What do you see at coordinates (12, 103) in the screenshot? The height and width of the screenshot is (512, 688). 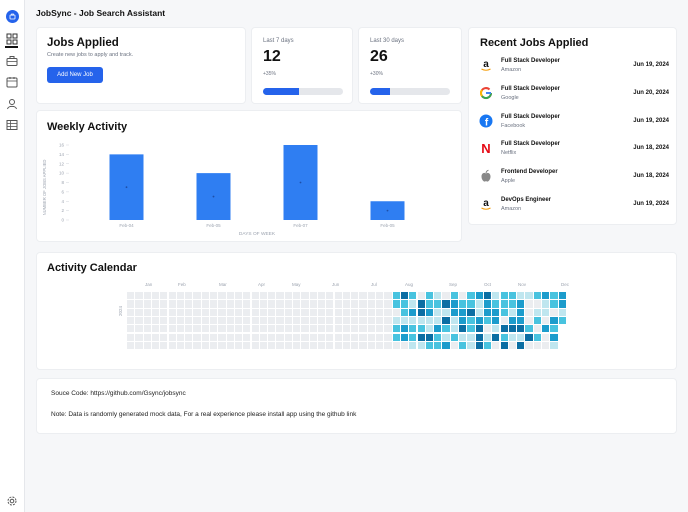 I see `user-icon` at bounding box center [12, 103].